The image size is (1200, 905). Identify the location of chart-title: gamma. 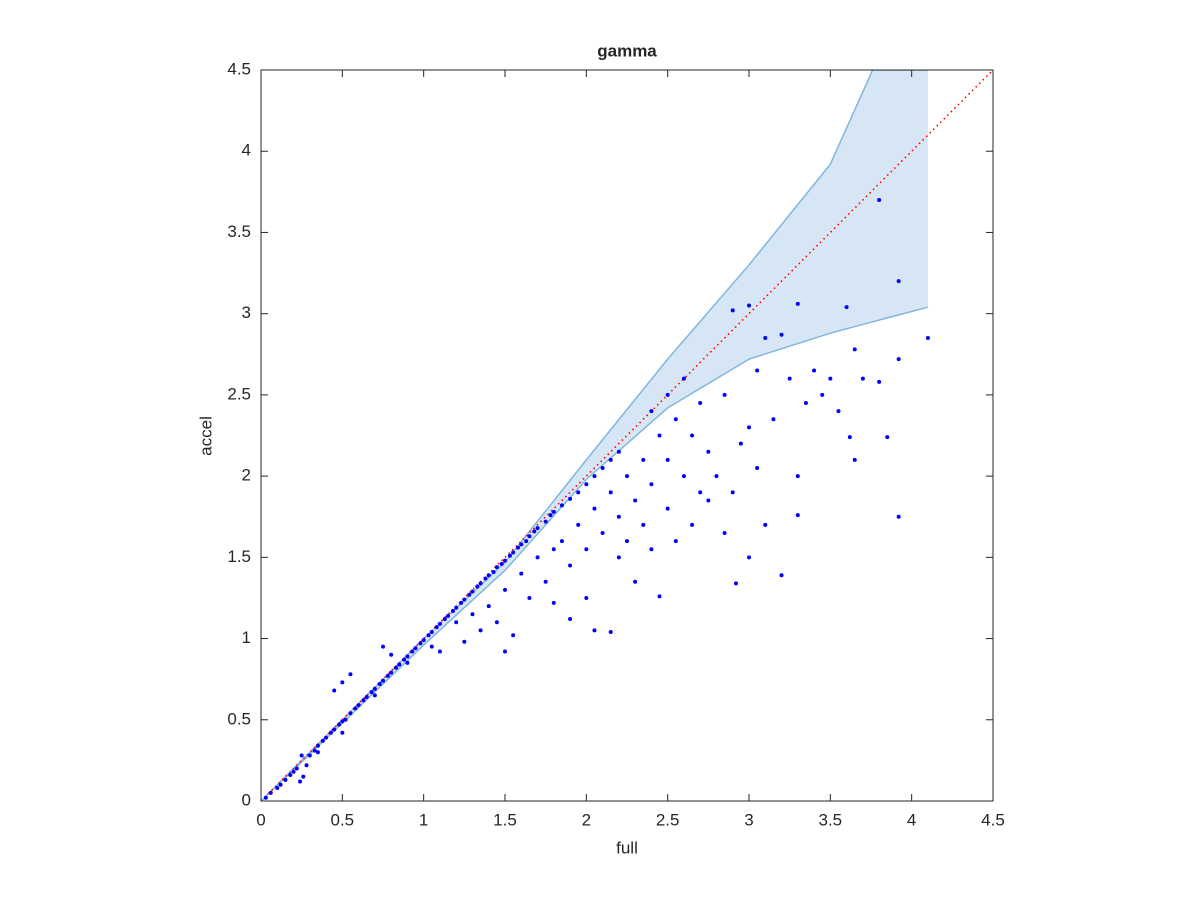
(627, 50).